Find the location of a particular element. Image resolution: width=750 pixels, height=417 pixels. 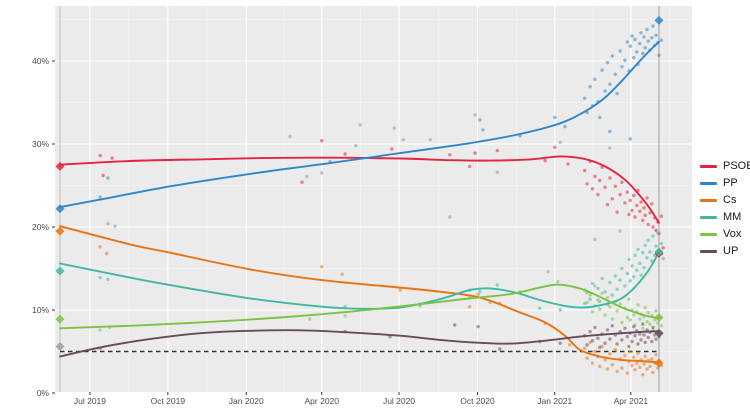

legend-item-UP: UP is located at coordinates (725, 251).